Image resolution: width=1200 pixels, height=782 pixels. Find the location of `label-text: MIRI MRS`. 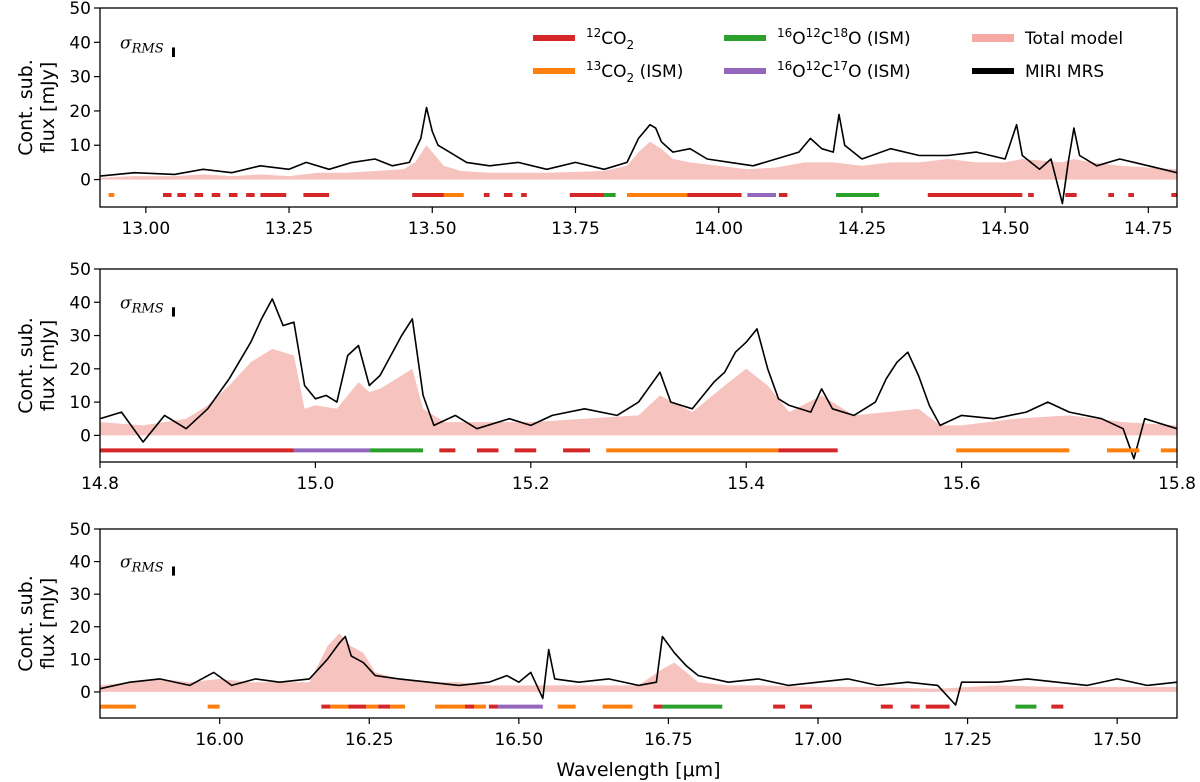

label-text: MIRI MRS is located at coordinates (1064, 72).